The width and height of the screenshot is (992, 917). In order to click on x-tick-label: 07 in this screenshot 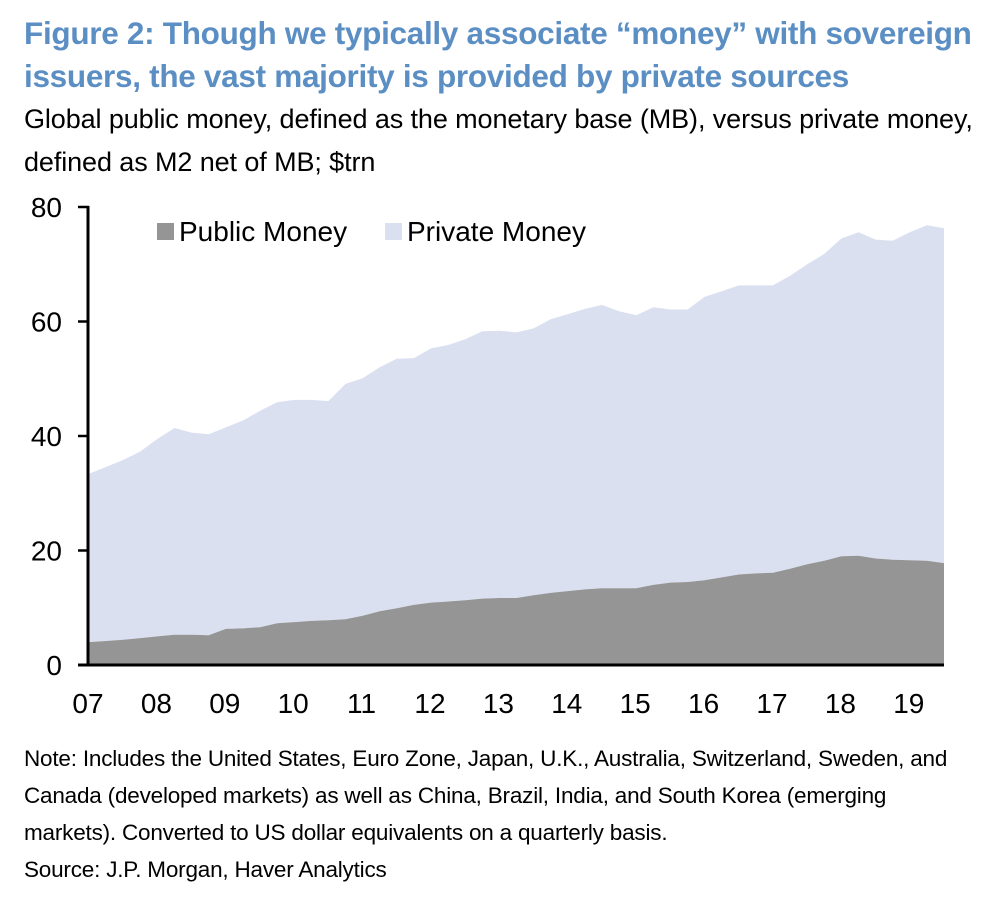, I will do `click(87, 703)`.